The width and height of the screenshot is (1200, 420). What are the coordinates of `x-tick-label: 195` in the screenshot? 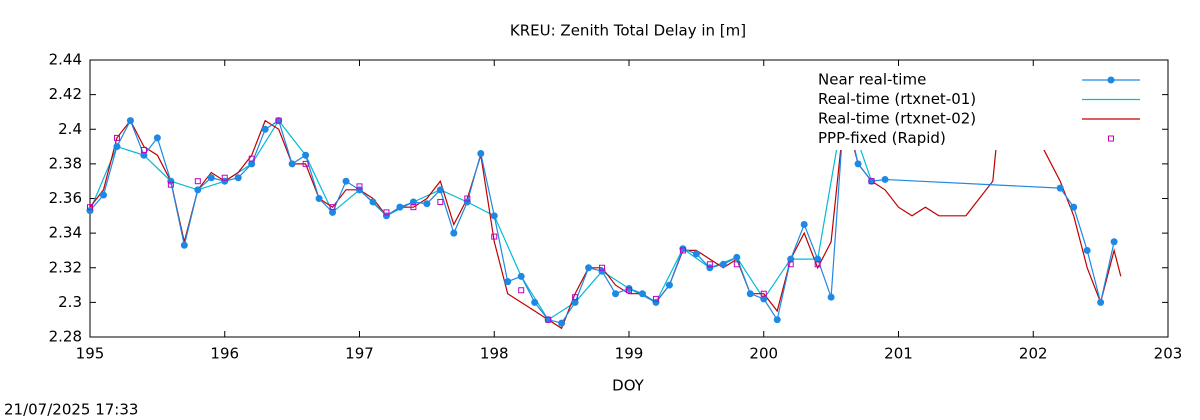 It's located at (90, 354).